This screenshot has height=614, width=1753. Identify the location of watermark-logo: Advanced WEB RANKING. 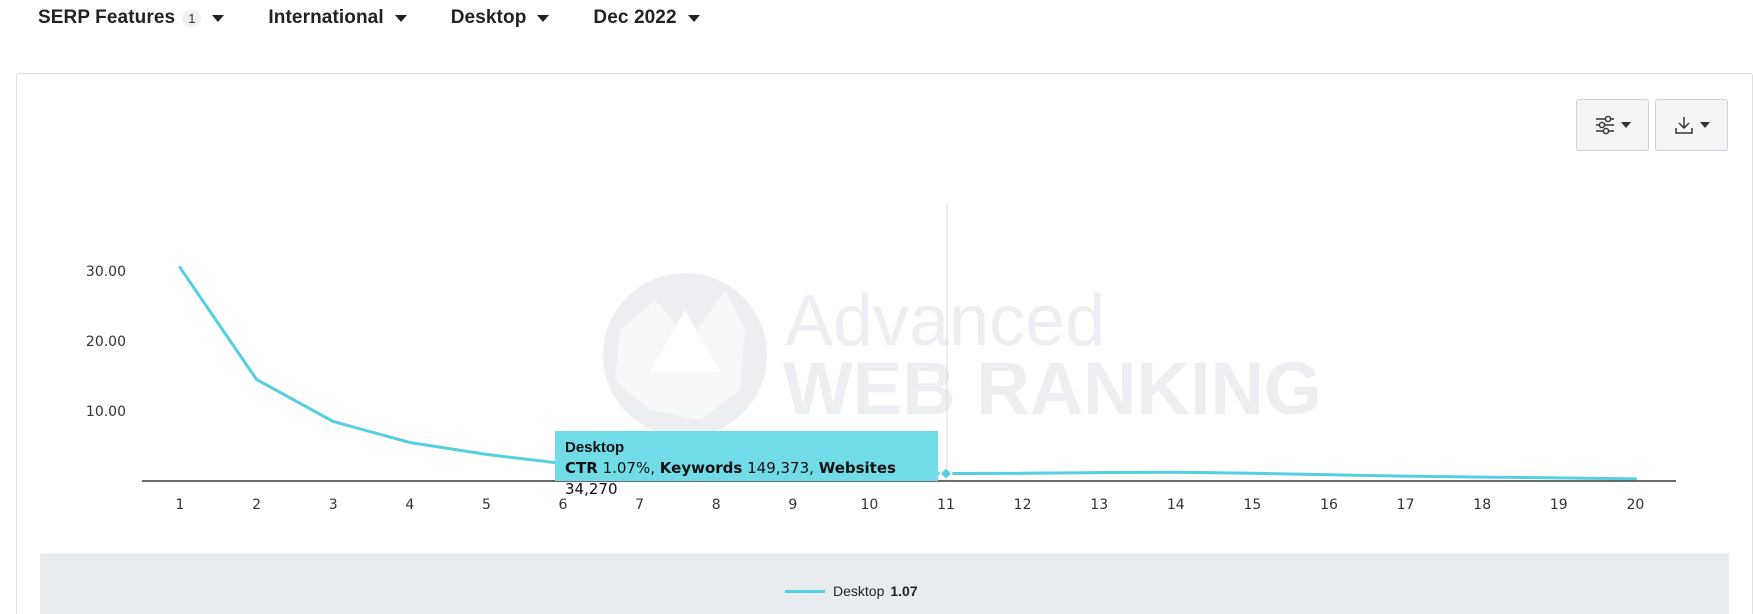
(962, 355).